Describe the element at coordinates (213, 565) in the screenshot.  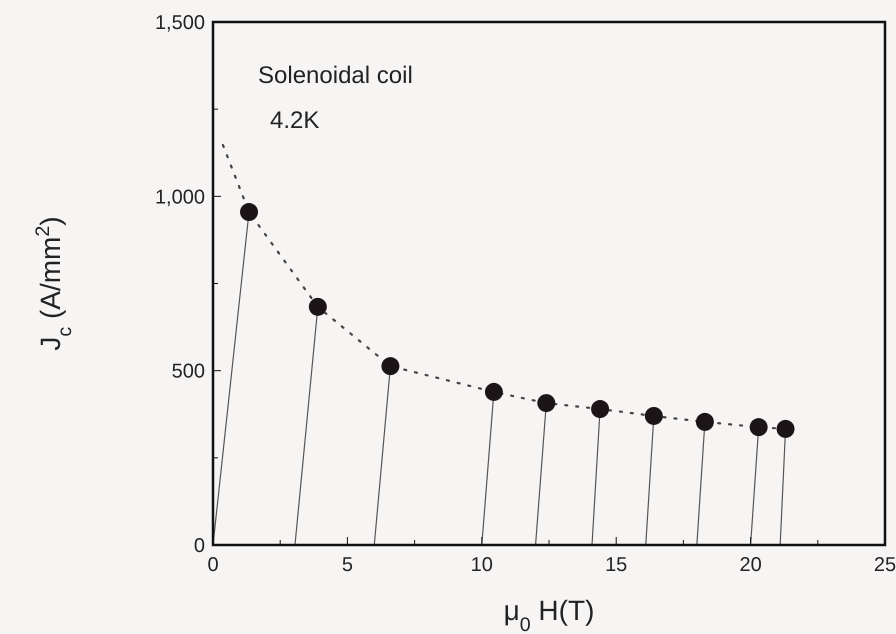
I see `x-tick-label: 0` at that location.